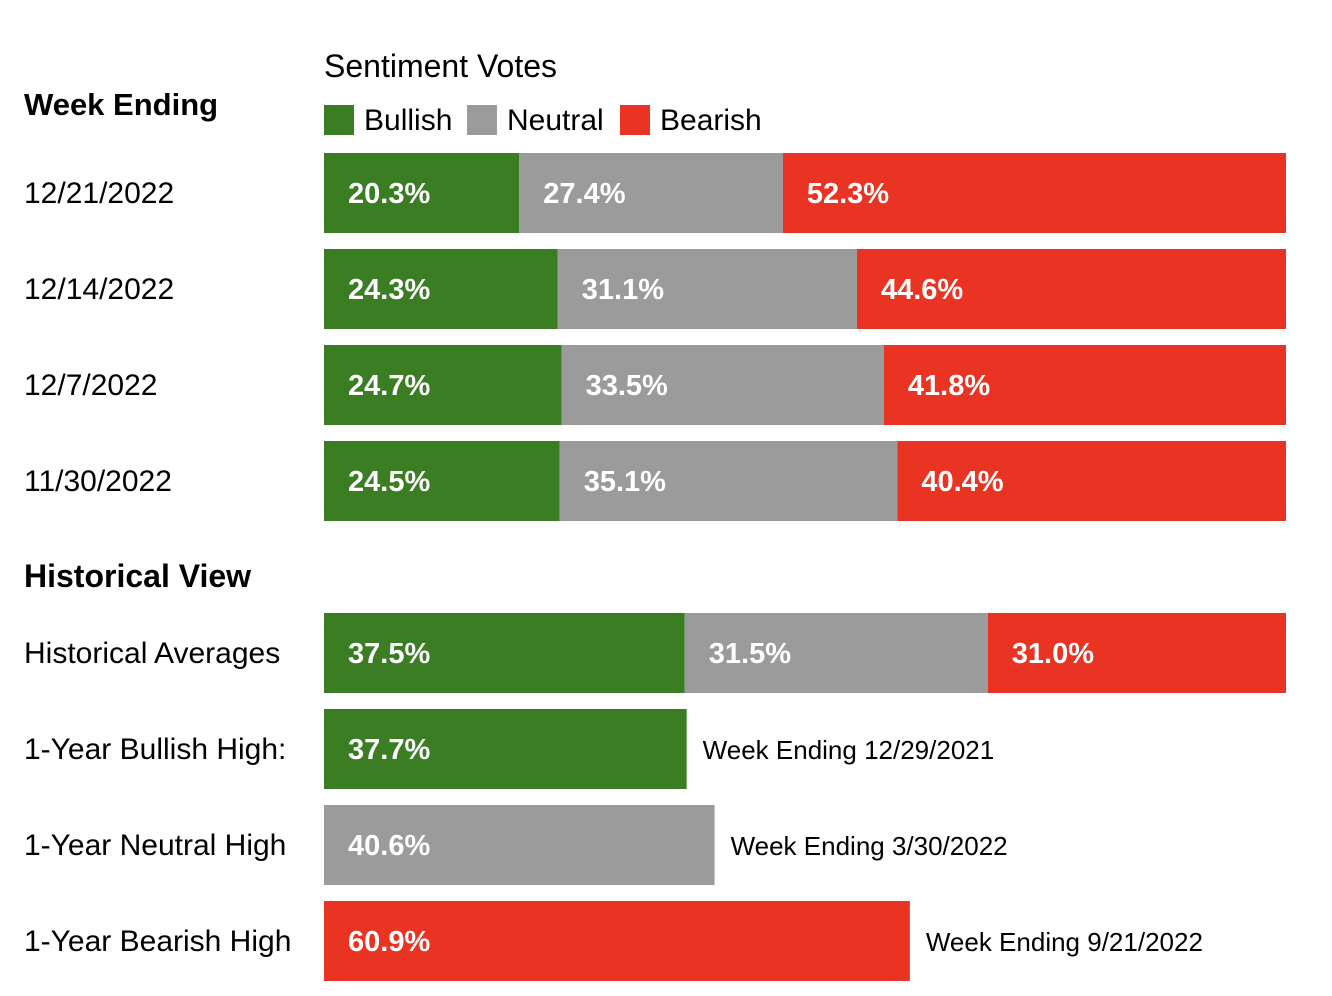 The width and height of the screenshot is (1332, 996). What do you see at coordinates (99, 193) in the screenshot?
I see `week-row-0-label: 12/21/2022` at bounding box center [99, 193].